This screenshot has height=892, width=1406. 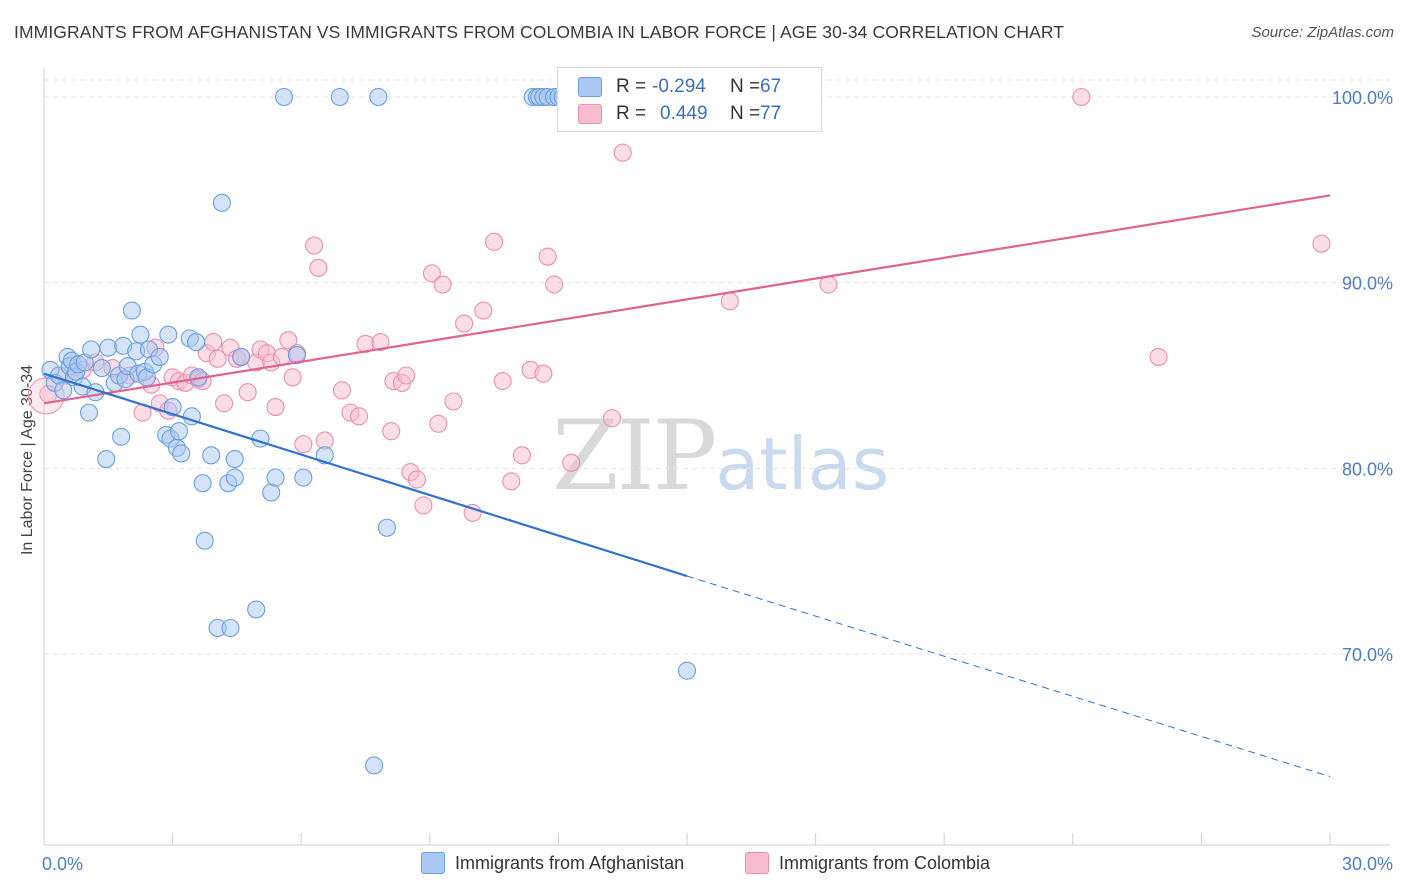 What do you see at coordinates (1367, 284) in the screenshot?
I see `y-tick-label: 90.0%` at bounding box center [1367, 284].